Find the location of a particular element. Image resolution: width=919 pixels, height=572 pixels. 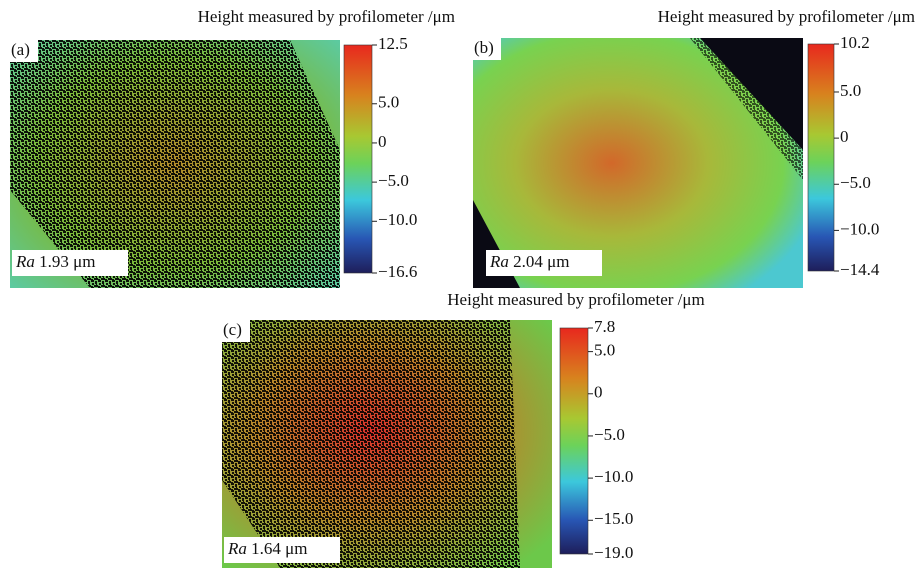

colorbar-tick-label: −19.0 is located at coordinates (613, 552).